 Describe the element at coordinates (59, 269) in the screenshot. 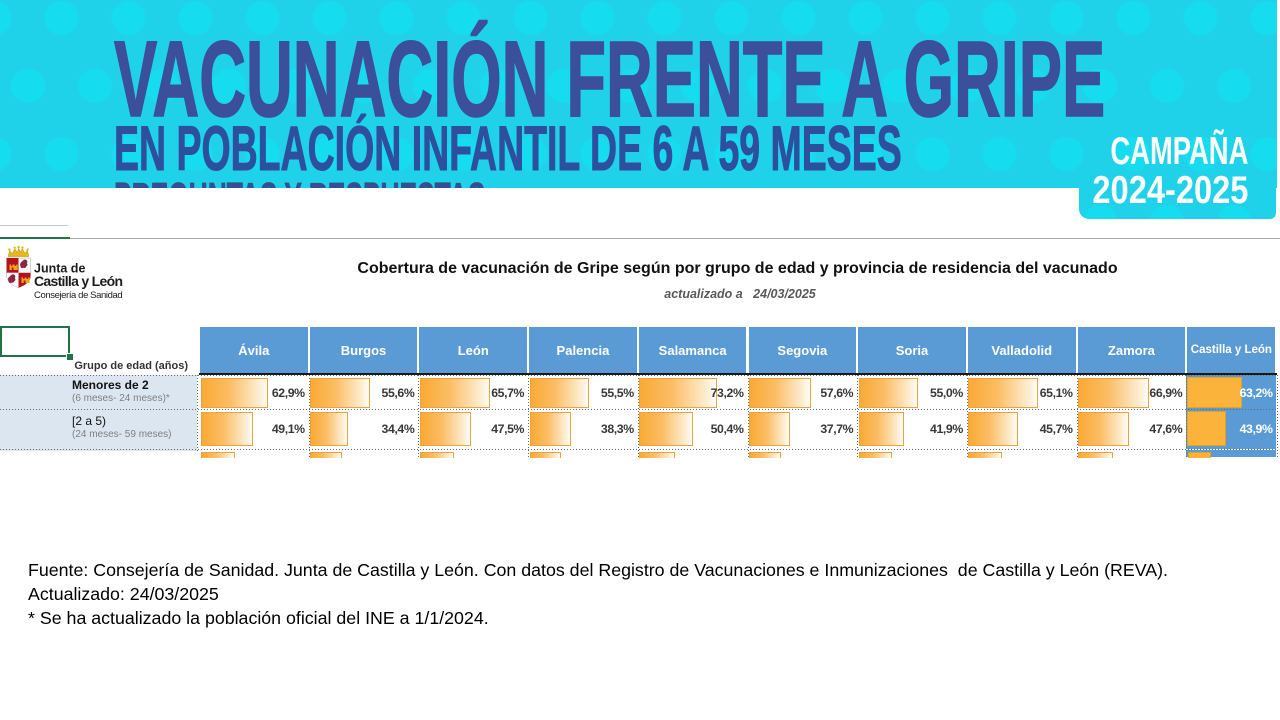

I see `svg-text: Junta de` at that location.